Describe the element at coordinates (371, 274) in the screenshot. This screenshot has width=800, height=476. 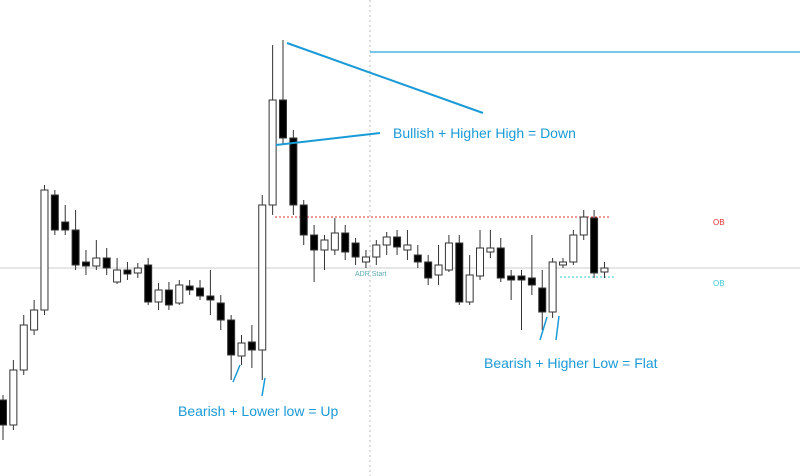
I see `session-label: ADR Start` at that location.